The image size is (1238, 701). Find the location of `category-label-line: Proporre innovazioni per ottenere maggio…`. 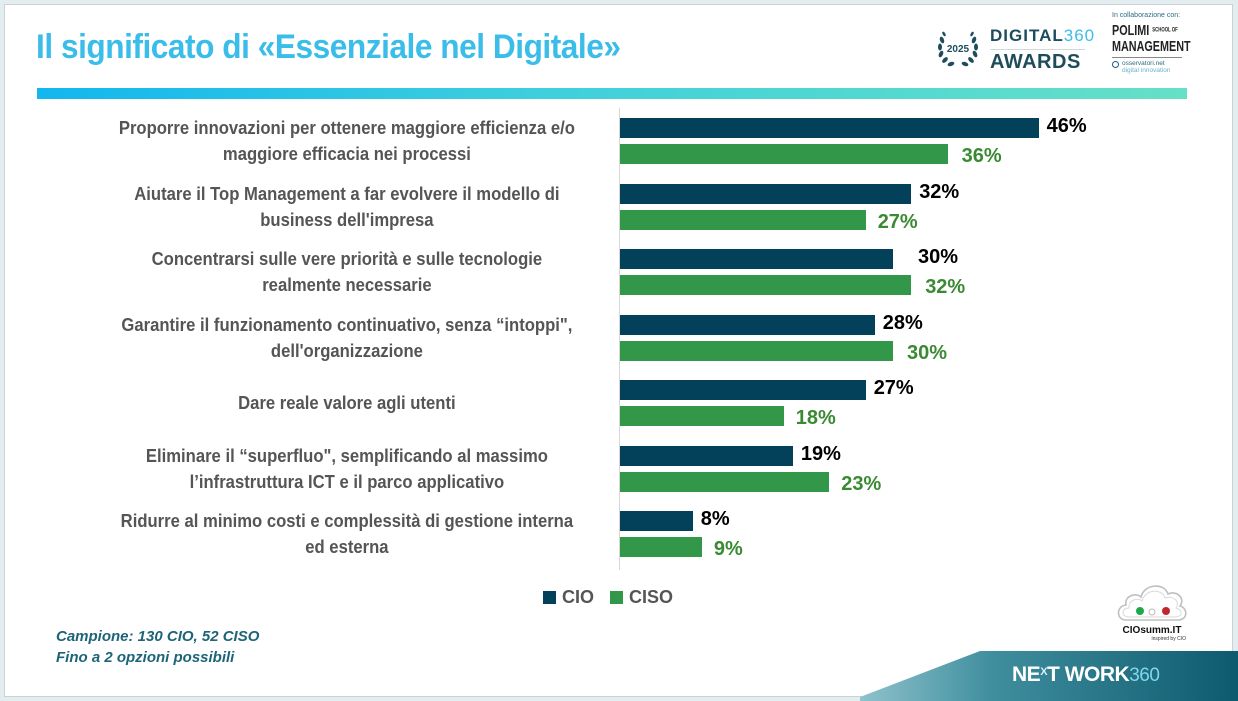

category-label-line: Proporre innovazioni per ottenere maggio… is located at coordinates (346, 127).